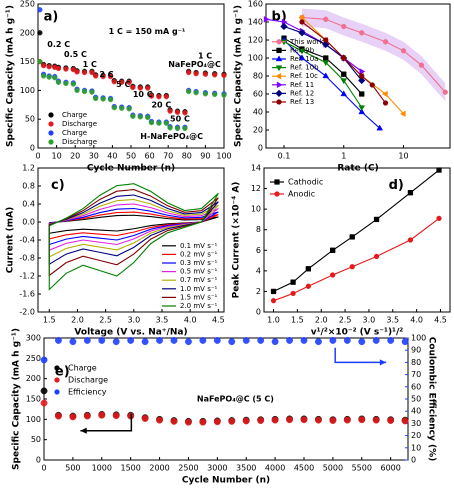 This screenshot has height=495, width=454. I want to click on y-tick-label: -1.2, so click(27, 276).